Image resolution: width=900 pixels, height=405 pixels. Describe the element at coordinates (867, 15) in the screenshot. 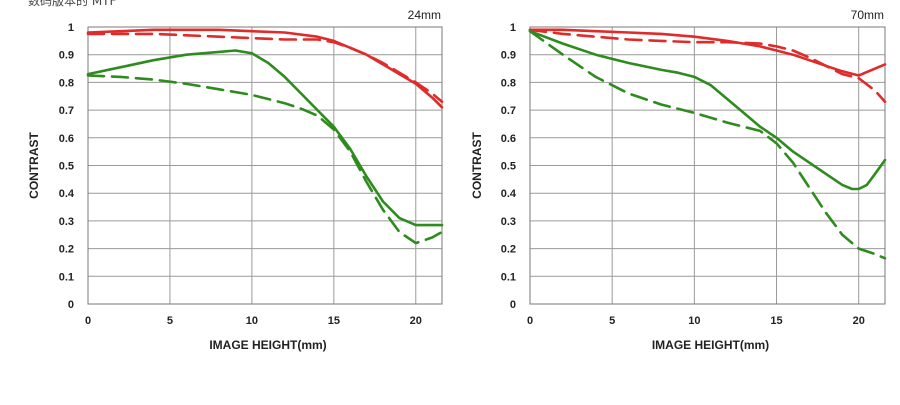

I see `focal-length-label: 70mm` at that location.